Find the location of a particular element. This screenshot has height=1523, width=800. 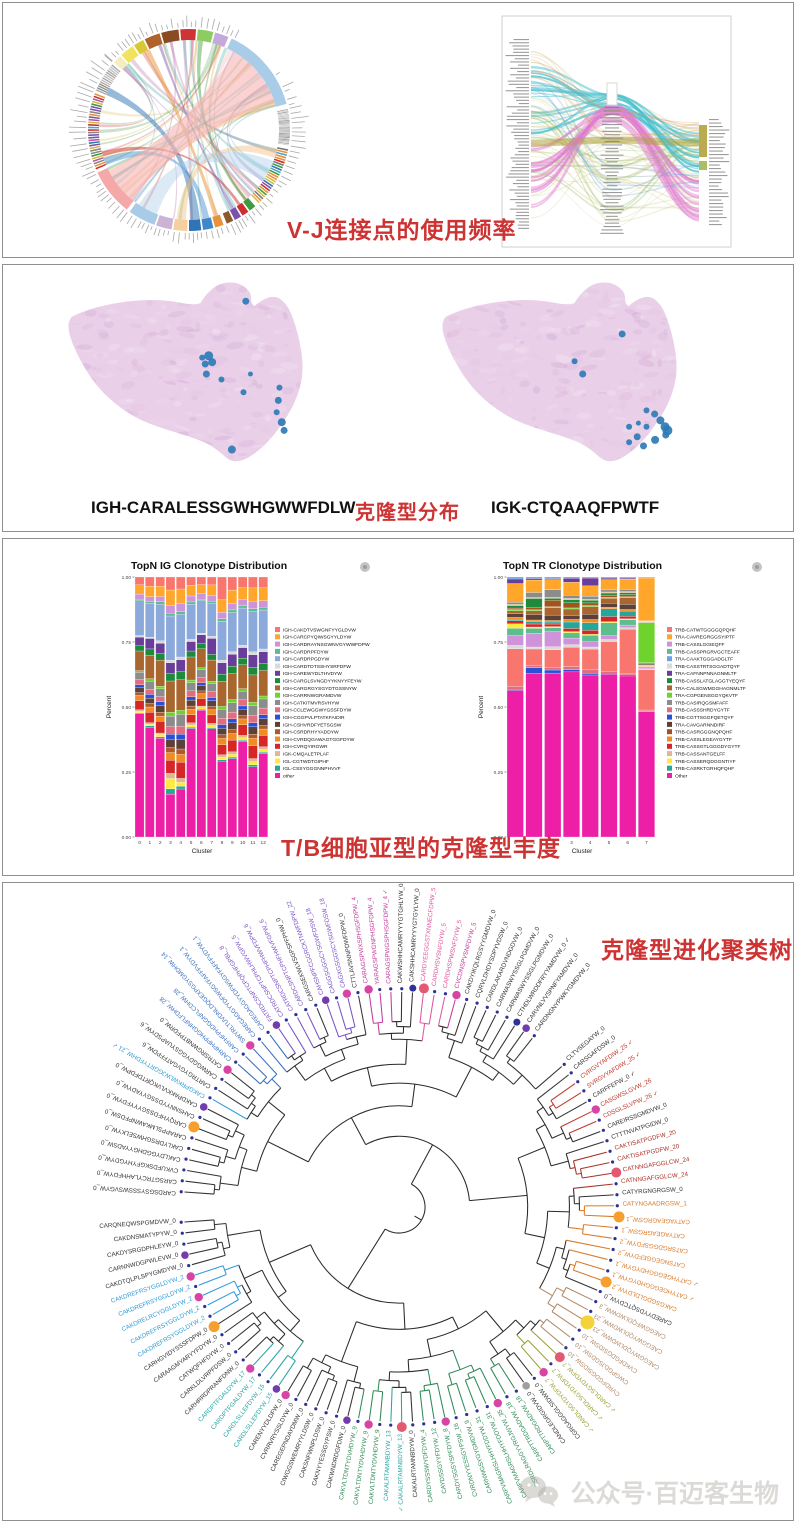

svg-text: 0.75 is located at coordinates (499, 643).